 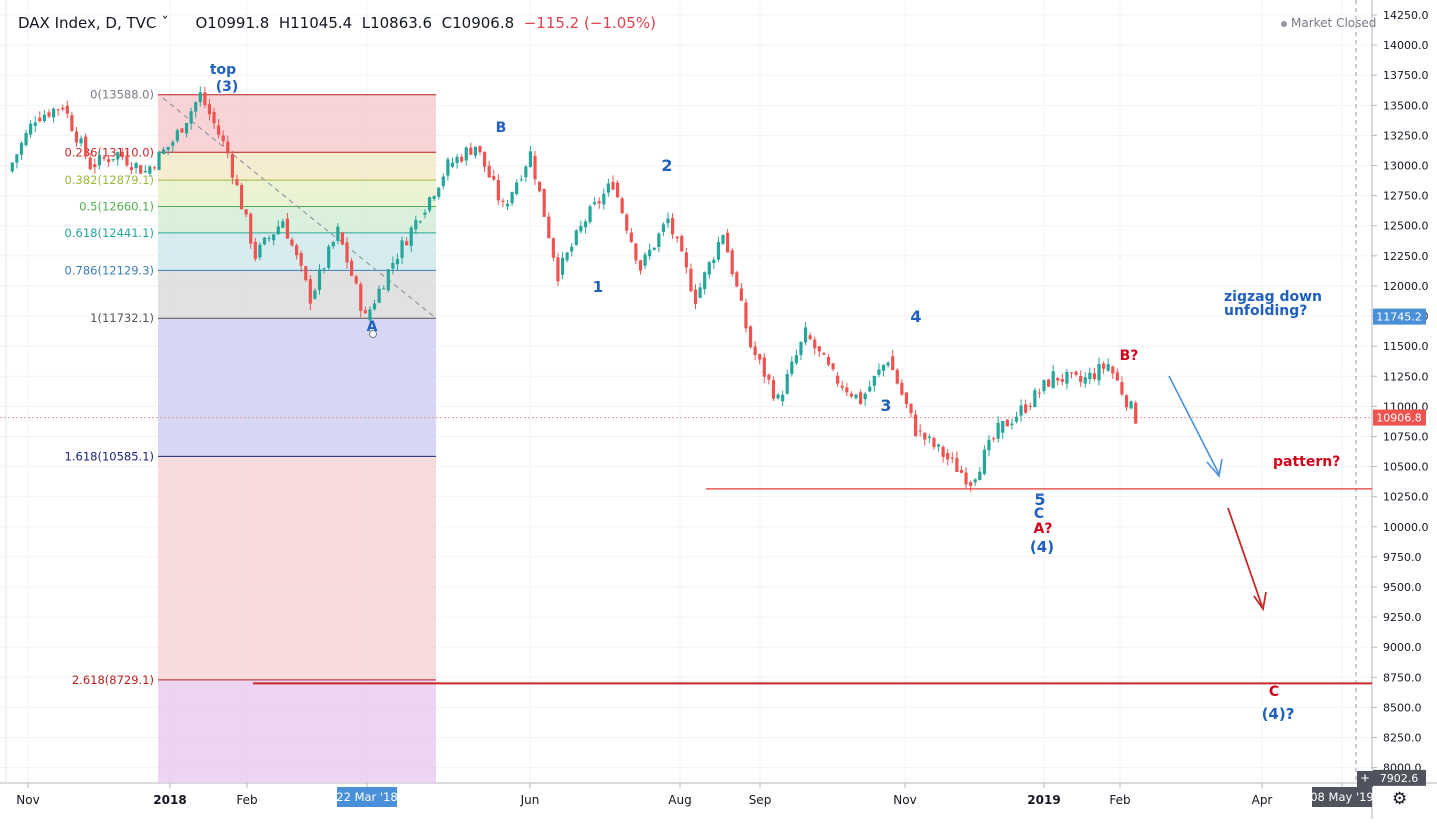 I want to click on fib-level-label: 0.5(12660.1), so click(x=116, y=206).